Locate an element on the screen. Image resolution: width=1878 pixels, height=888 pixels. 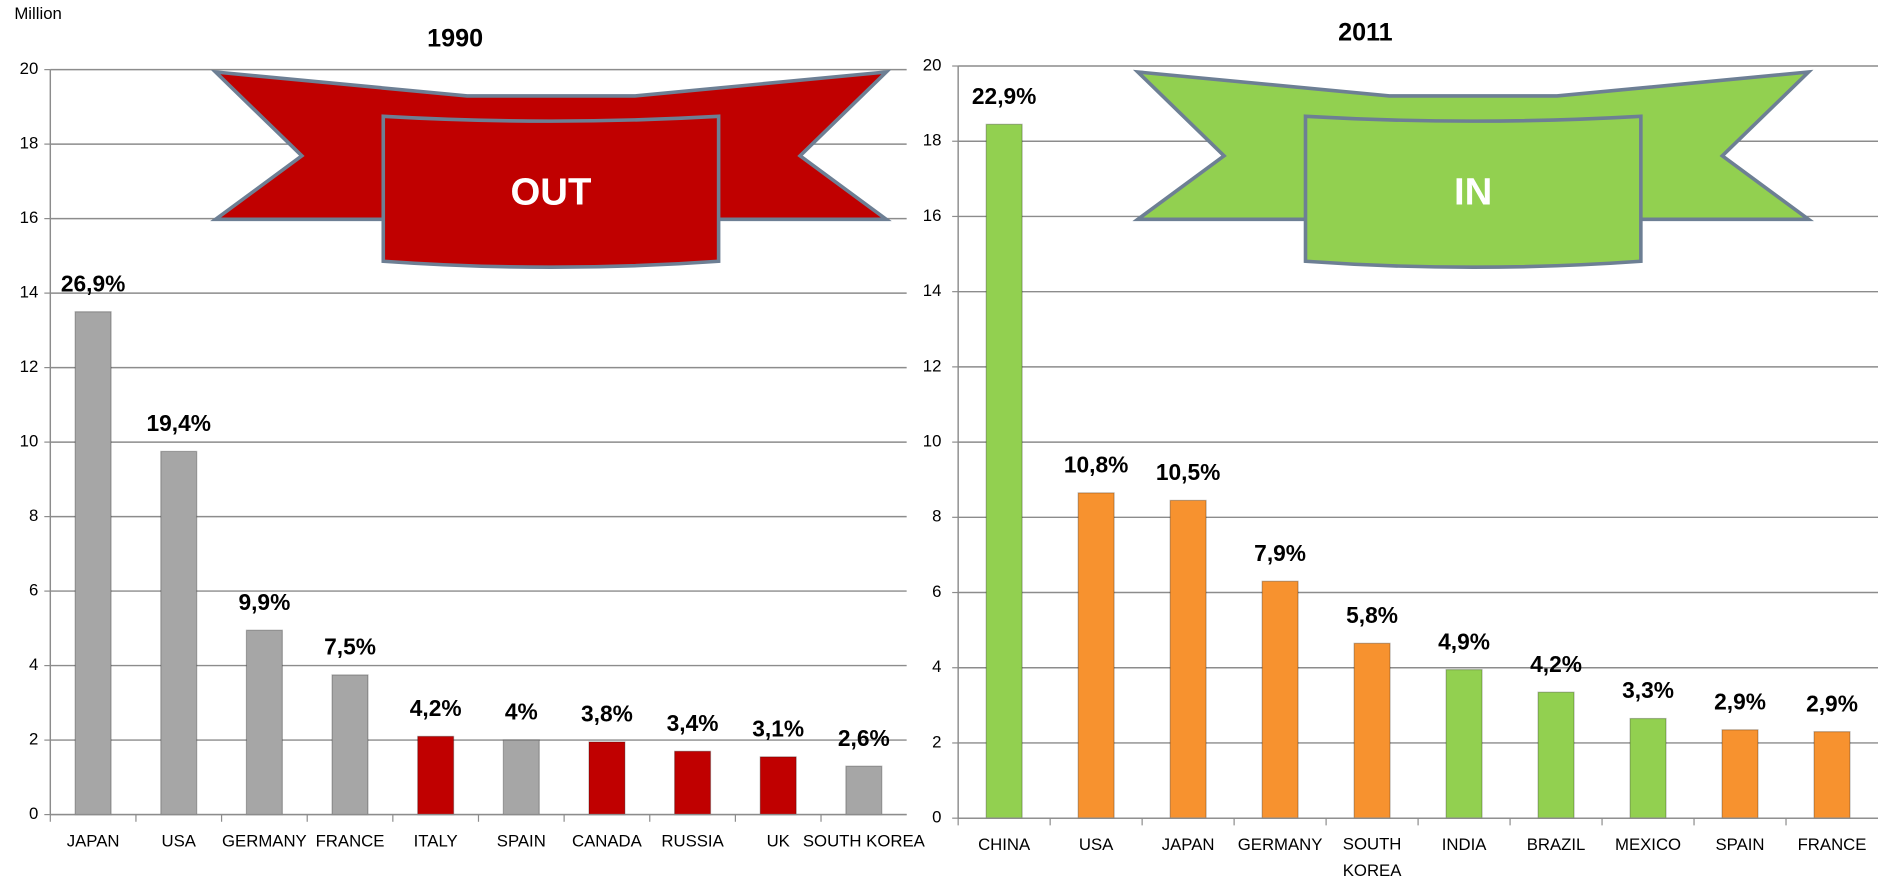
share-label: 10,8% is located at coordinates (1096, 465).